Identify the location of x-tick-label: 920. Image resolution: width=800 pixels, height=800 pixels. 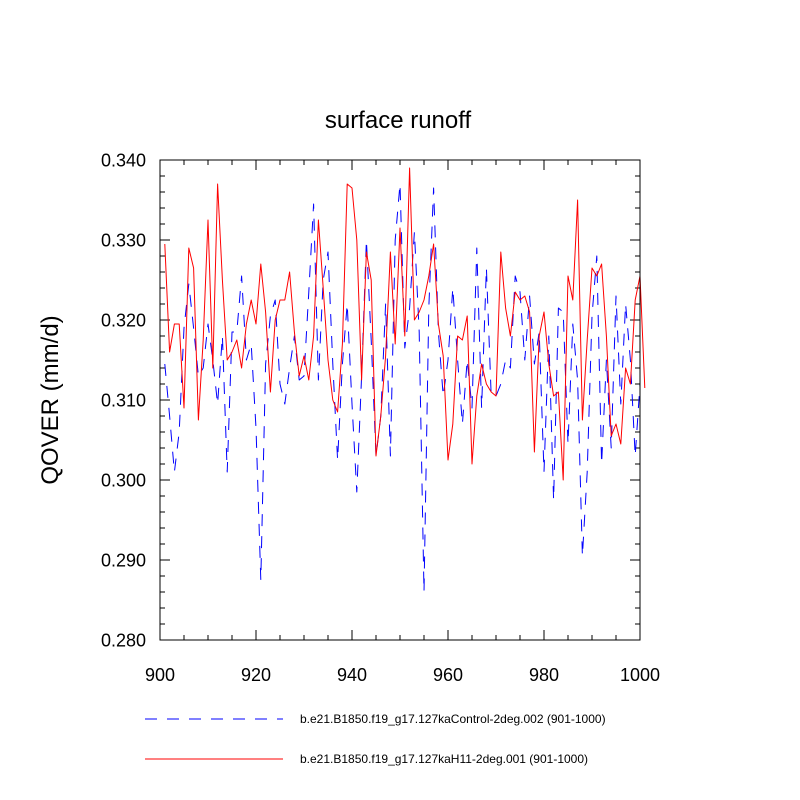
(256, 675).